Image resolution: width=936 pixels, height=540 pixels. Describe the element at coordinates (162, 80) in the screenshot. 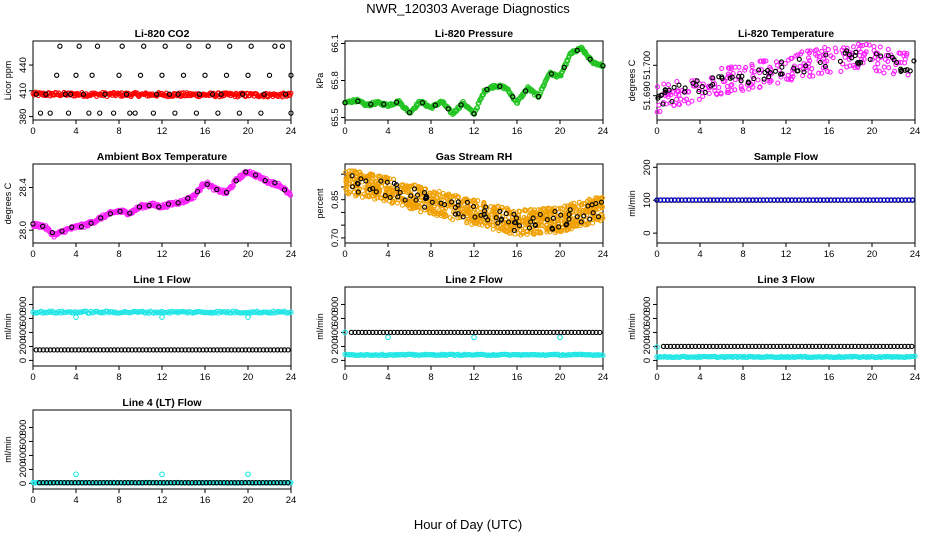

I see `plot-frame` at that location.